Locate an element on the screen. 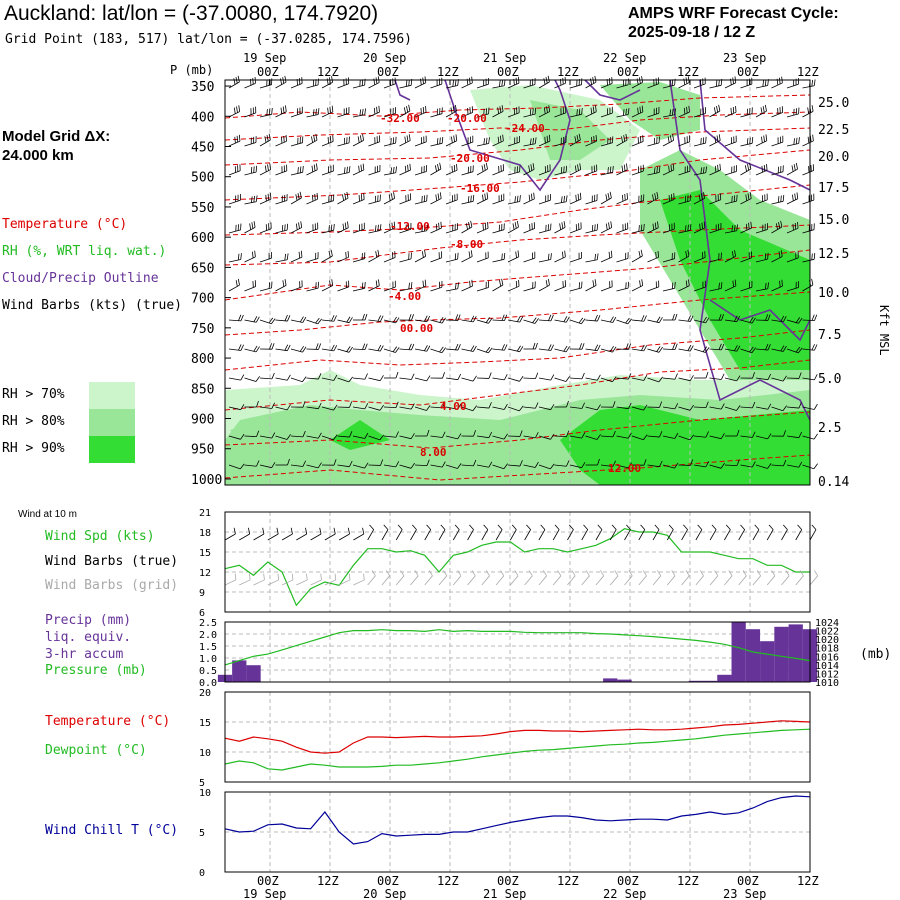  pressure-tick-750: 750 is located at coordinates (202, 329).